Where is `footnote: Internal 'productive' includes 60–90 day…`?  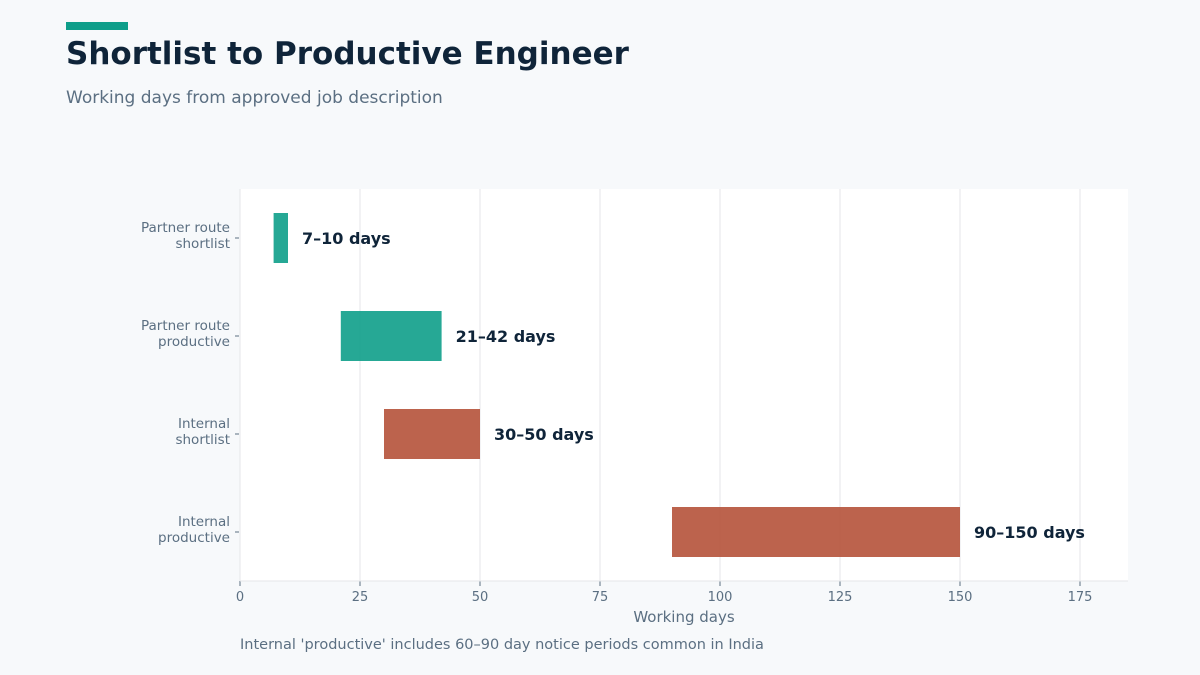
footnote: Internal 'productive' includes 60–90 day… is located at coordinates (502, 645).